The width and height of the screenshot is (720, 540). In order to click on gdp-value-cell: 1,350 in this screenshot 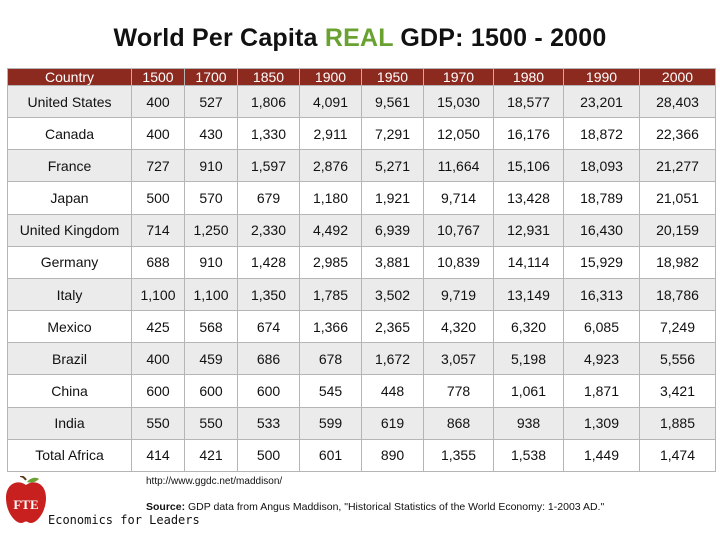, I will do `click(268, 294)`.